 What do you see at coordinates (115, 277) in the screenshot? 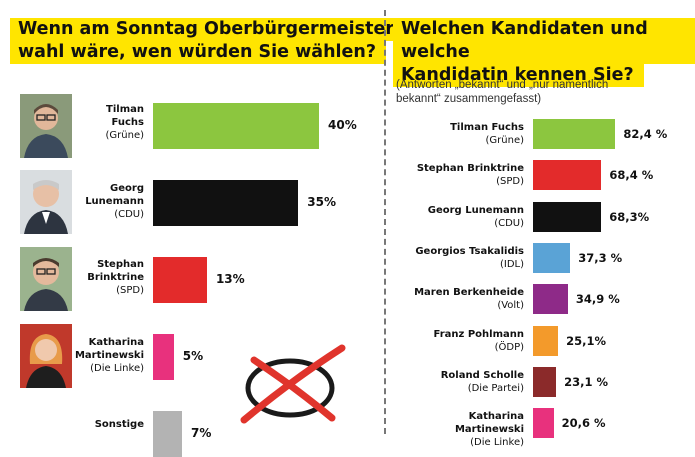
I see `candidate-name-line: Brinktrine` at bounding box center [115, 277].